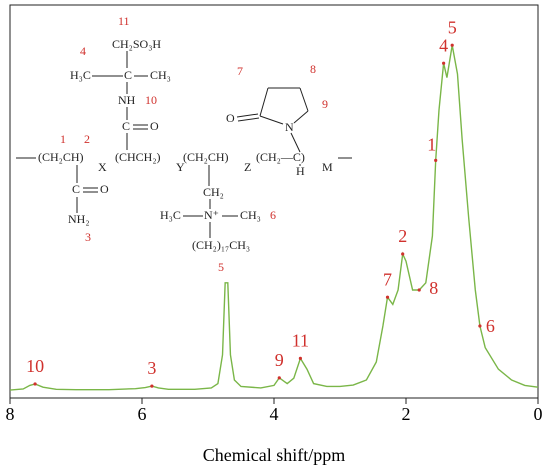 The width and height of the screenshot is (550, 476). I want to click on x-axis-title: Chemical shift/ppm, so click(274, 455).